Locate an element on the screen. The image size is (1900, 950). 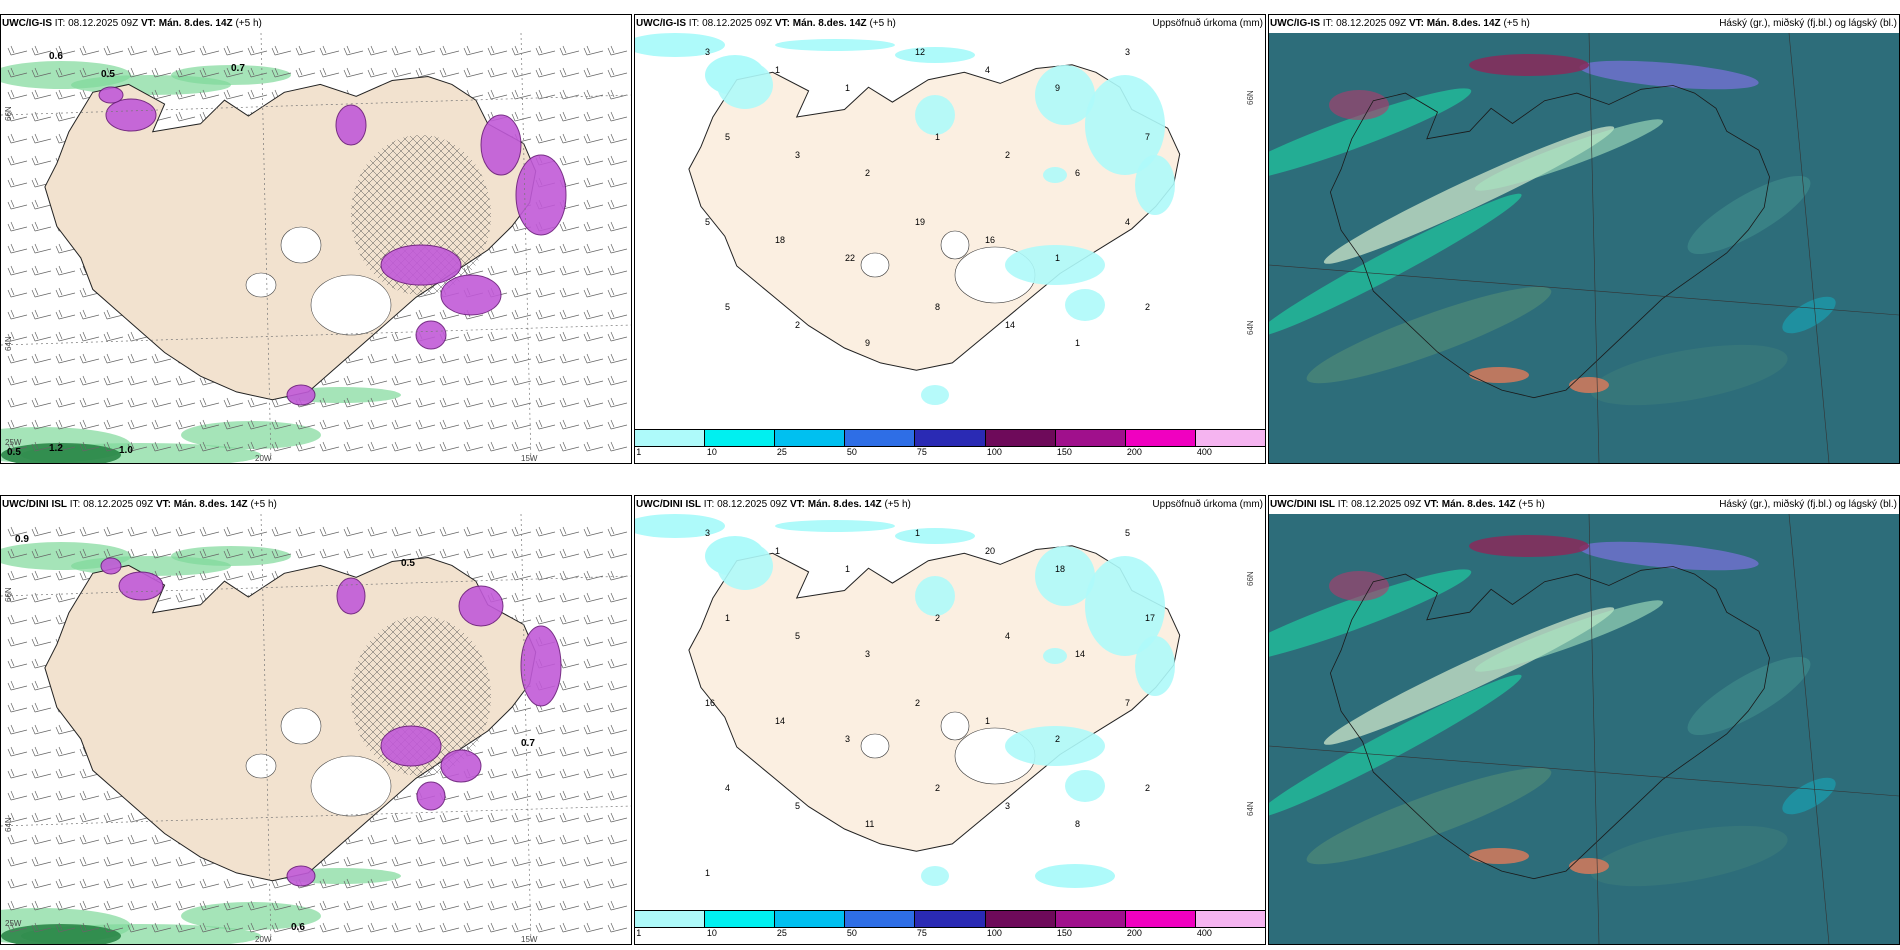
precip-value: 9 is located at coordinates (867, 343).